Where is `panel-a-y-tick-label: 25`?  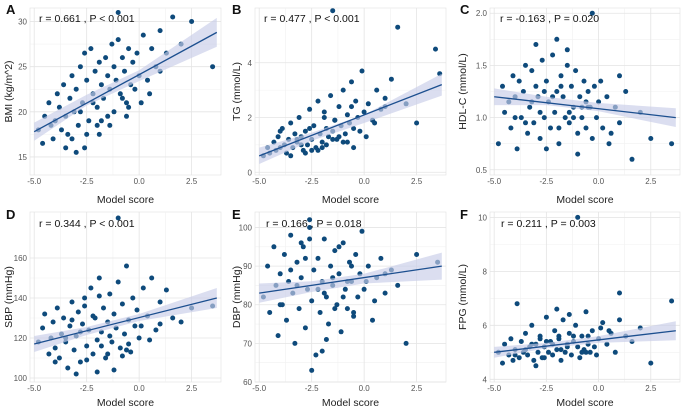 panel-a-y-tick-label: 25 is located at coordinates (22, 67).